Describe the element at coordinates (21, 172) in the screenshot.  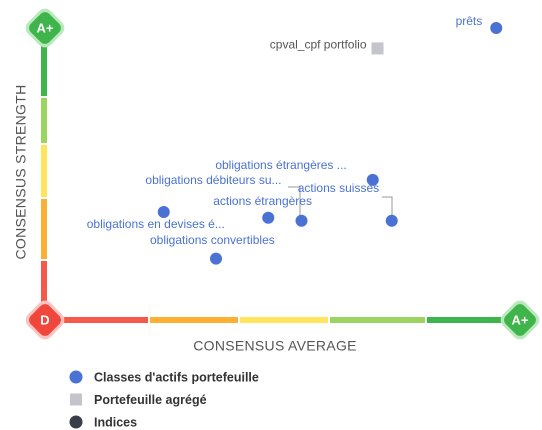
I see `y-axis-label: CONSENSUS STRENGTH` at that location.